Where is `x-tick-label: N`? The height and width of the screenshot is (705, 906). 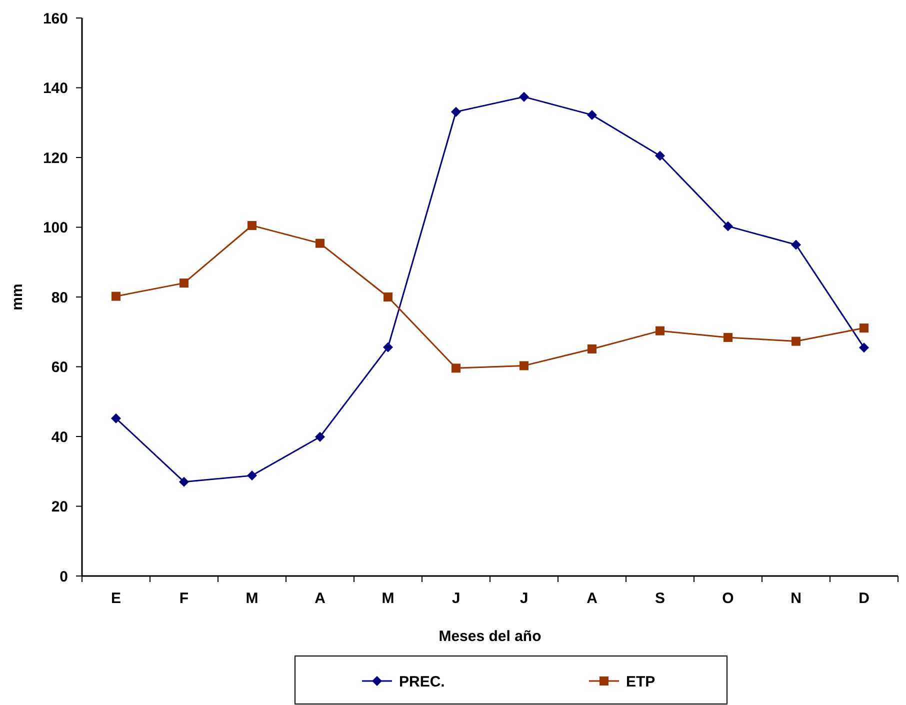
x-tick-label: N is located at coordinates (796, 598).